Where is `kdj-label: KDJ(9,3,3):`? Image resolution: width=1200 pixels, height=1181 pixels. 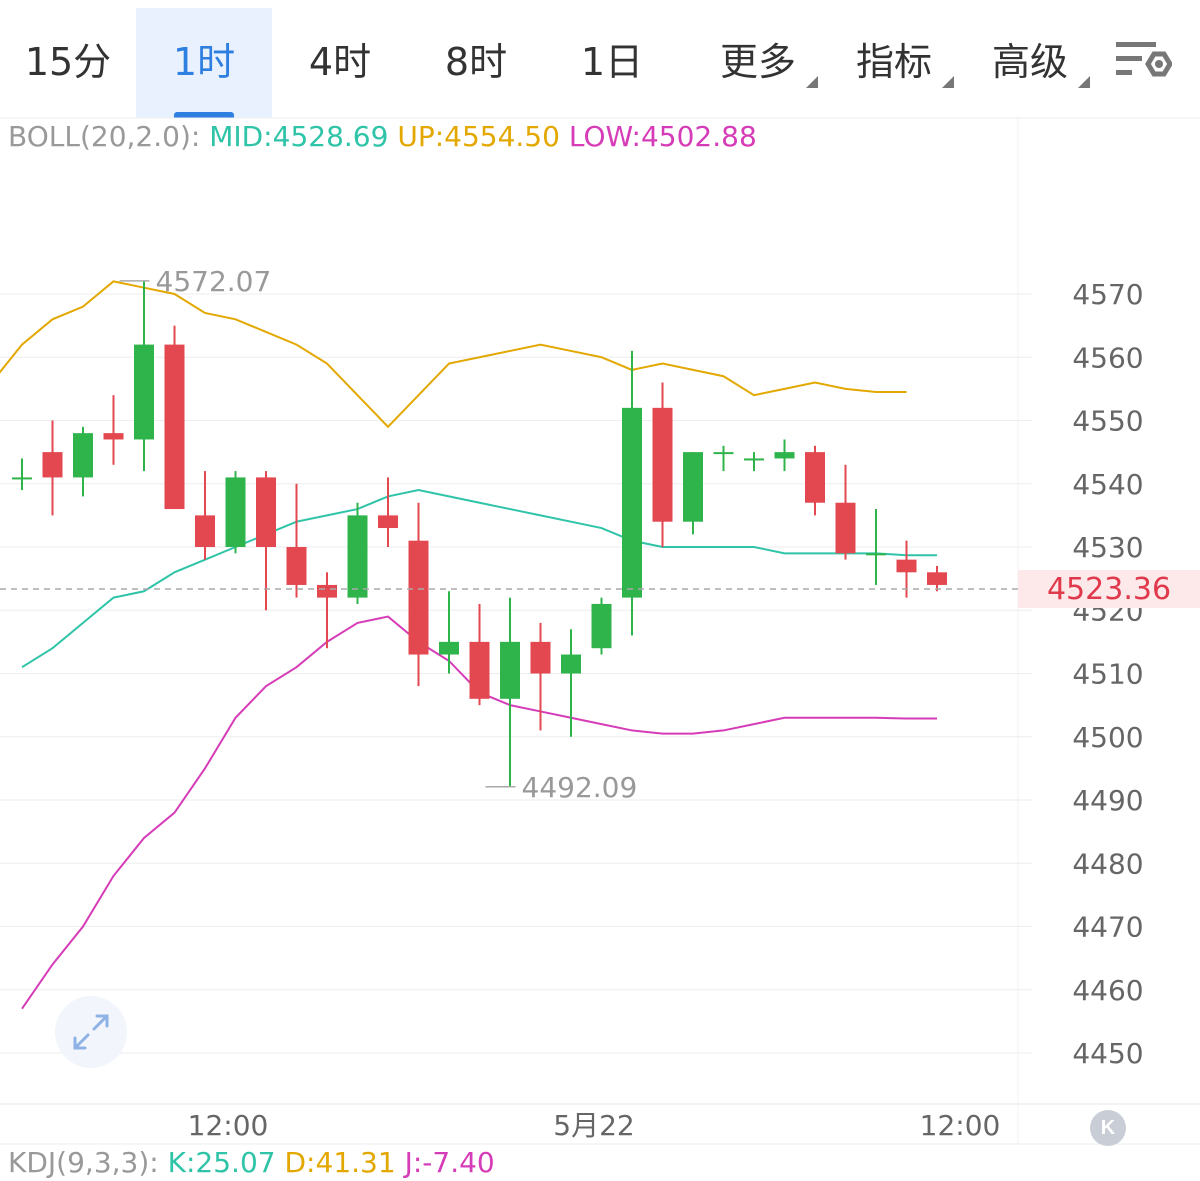
kdj-label: KDJ(9,3,3): is located at coordinates (83, 1162).